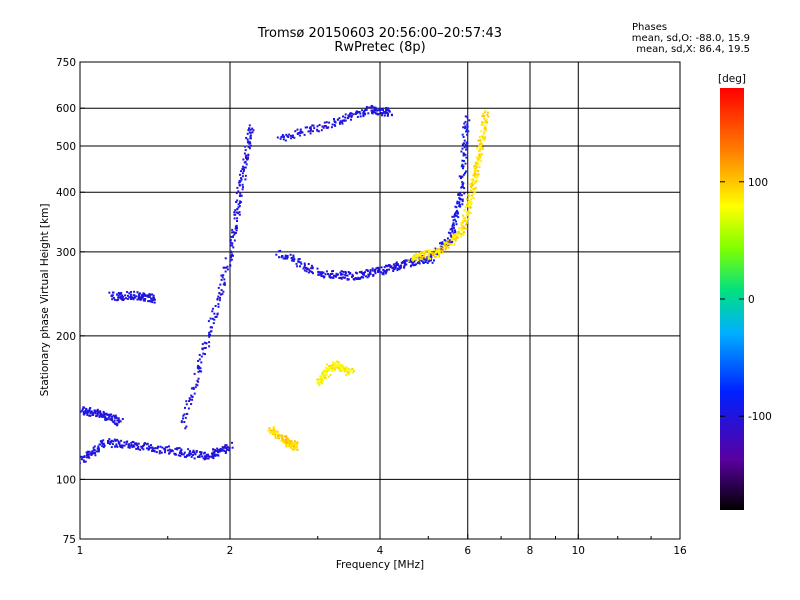 This screenshot has width=800, height=600. I want to click on colorbar-tick-label: -100, so click(760, 417).